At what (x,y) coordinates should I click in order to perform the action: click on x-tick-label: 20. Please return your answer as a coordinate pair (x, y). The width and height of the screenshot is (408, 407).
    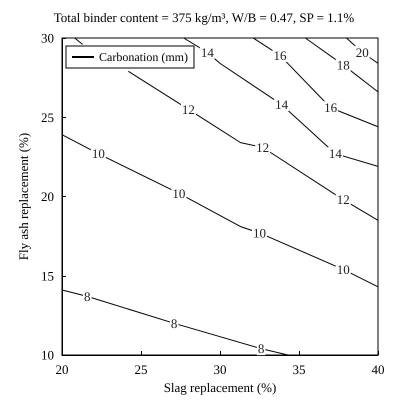
    Looking at the image, I should click on (62, 369).